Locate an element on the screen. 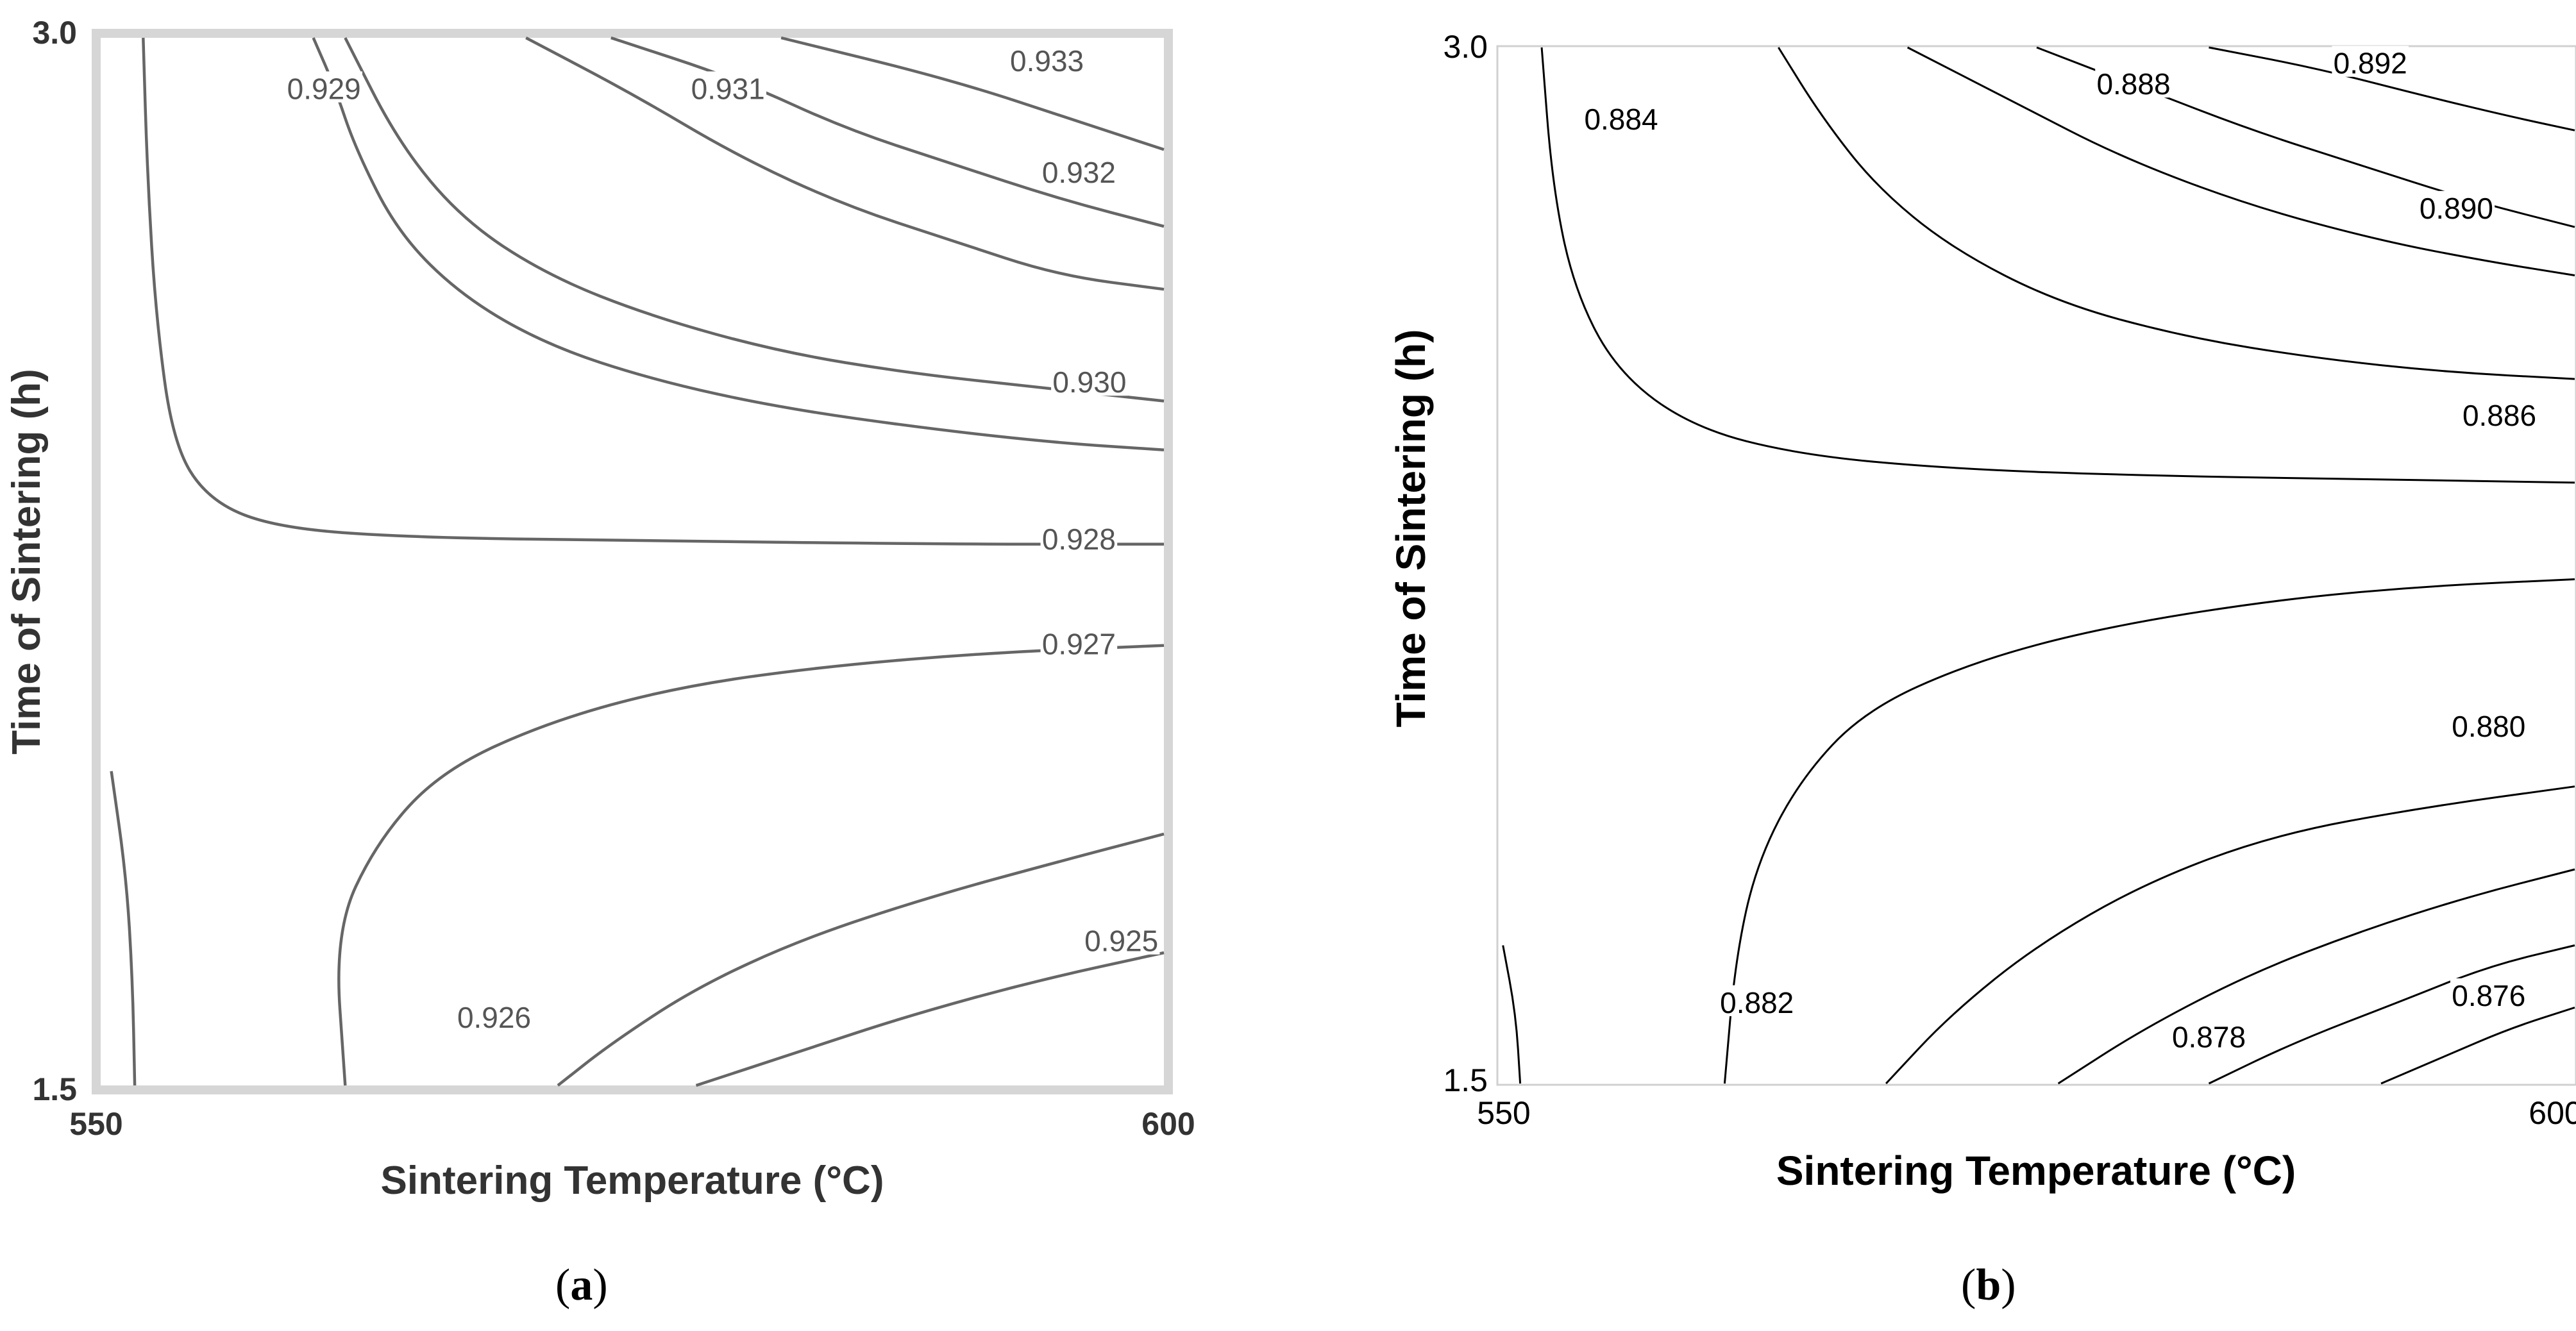  panel-letter-a: a is located at coordinates (581, 1285).